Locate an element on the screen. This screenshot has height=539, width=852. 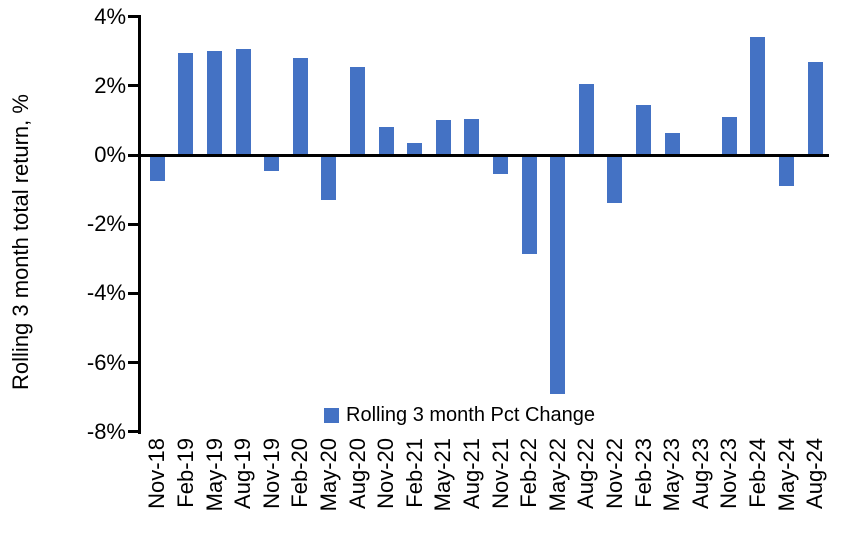
x-tick-label: Feb-19 is located at coordinates (185, 473).